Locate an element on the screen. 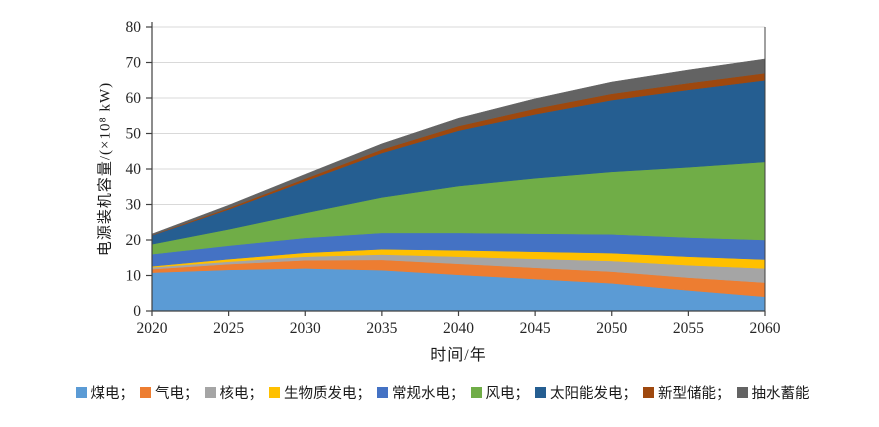  legend-swatch-pumped is located at coordinates (742, 392).